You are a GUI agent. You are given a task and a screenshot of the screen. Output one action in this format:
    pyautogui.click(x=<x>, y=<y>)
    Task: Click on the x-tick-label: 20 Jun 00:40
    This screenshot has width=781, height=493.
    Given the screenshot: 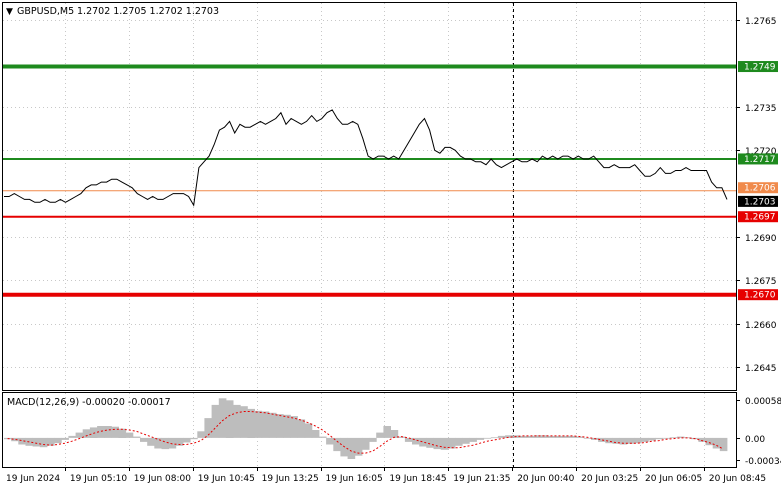 What is the action you would take?
    pyautogui.click(x=545, y=479)
    